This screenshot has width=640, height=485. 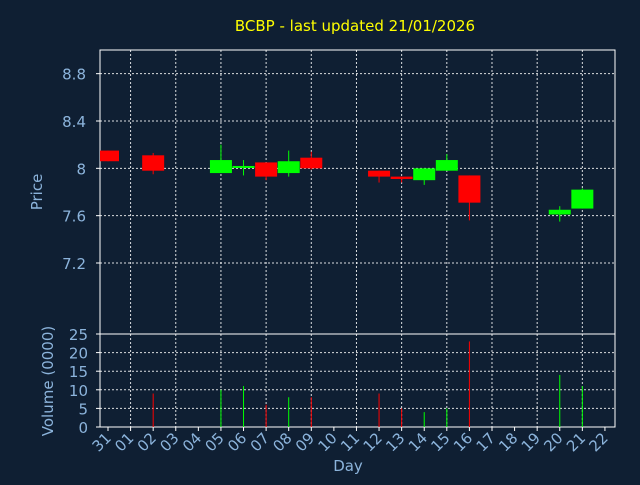 What do you see at coordinates (367, 384) in the screenshot?
I see `volume-bars` at bounding box center [367, 384].